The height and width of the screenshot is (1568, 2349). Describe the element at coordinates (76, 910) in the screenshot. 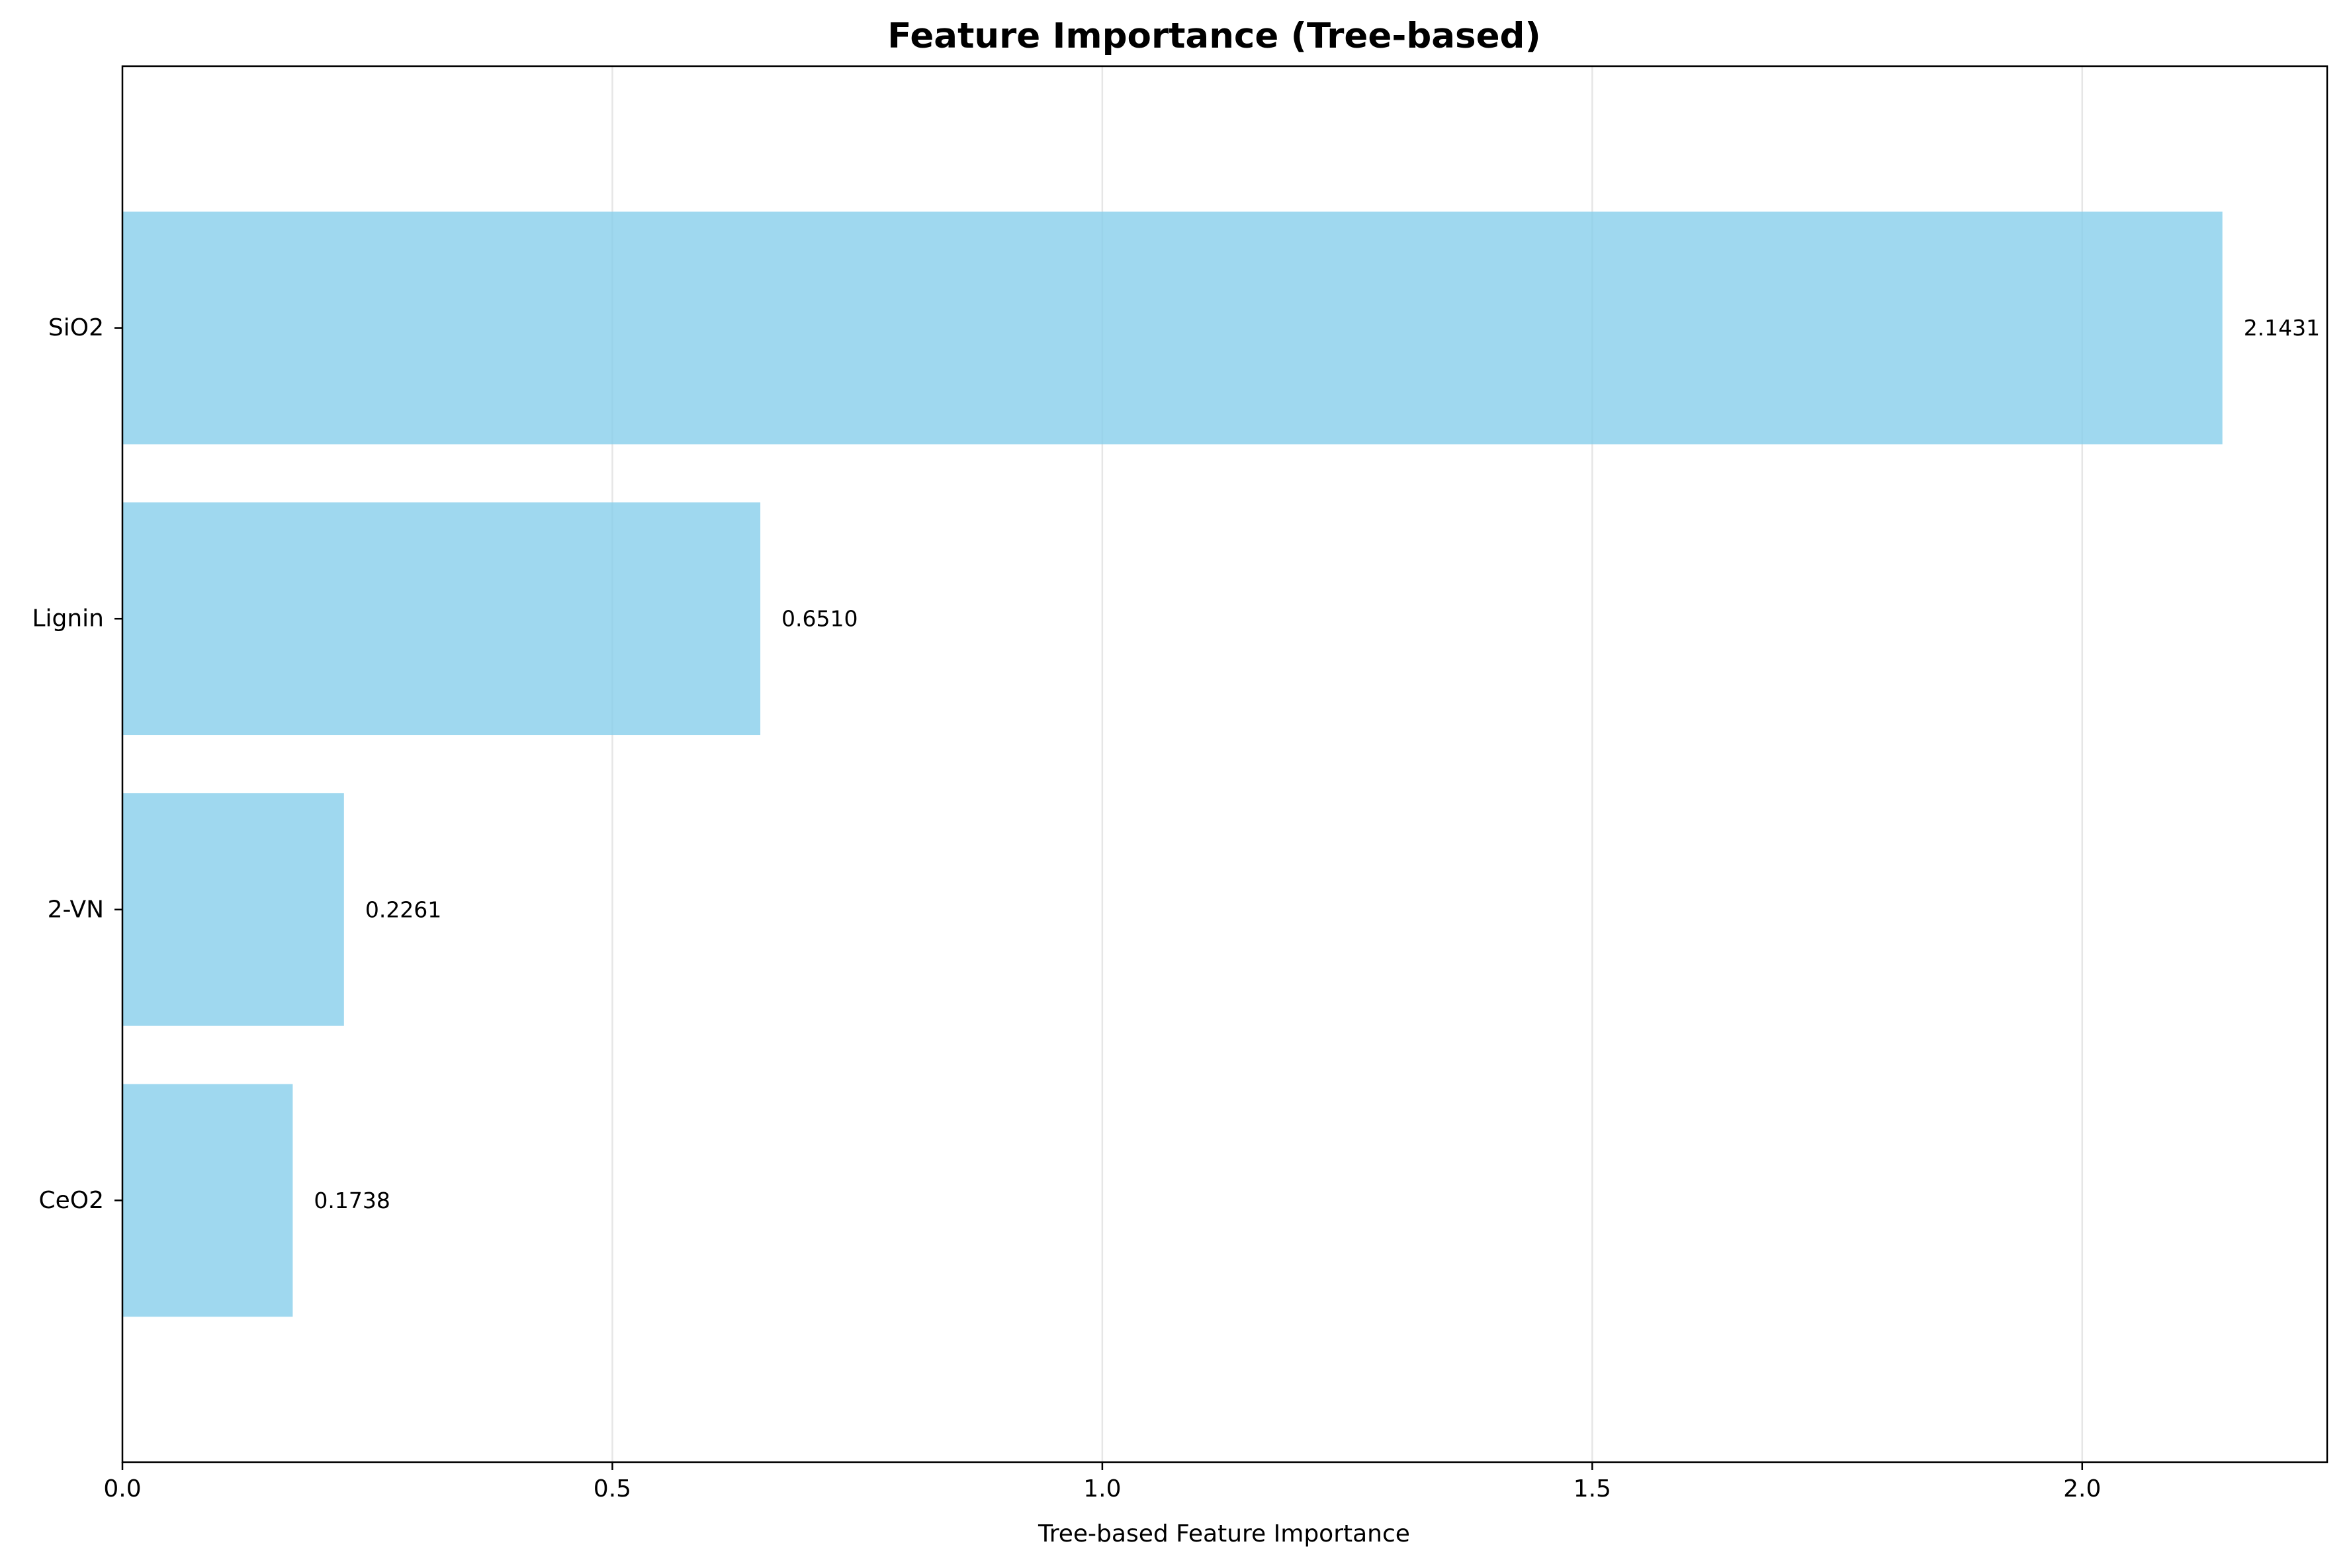

I see `y-tick-label: 2-VN` at that location.